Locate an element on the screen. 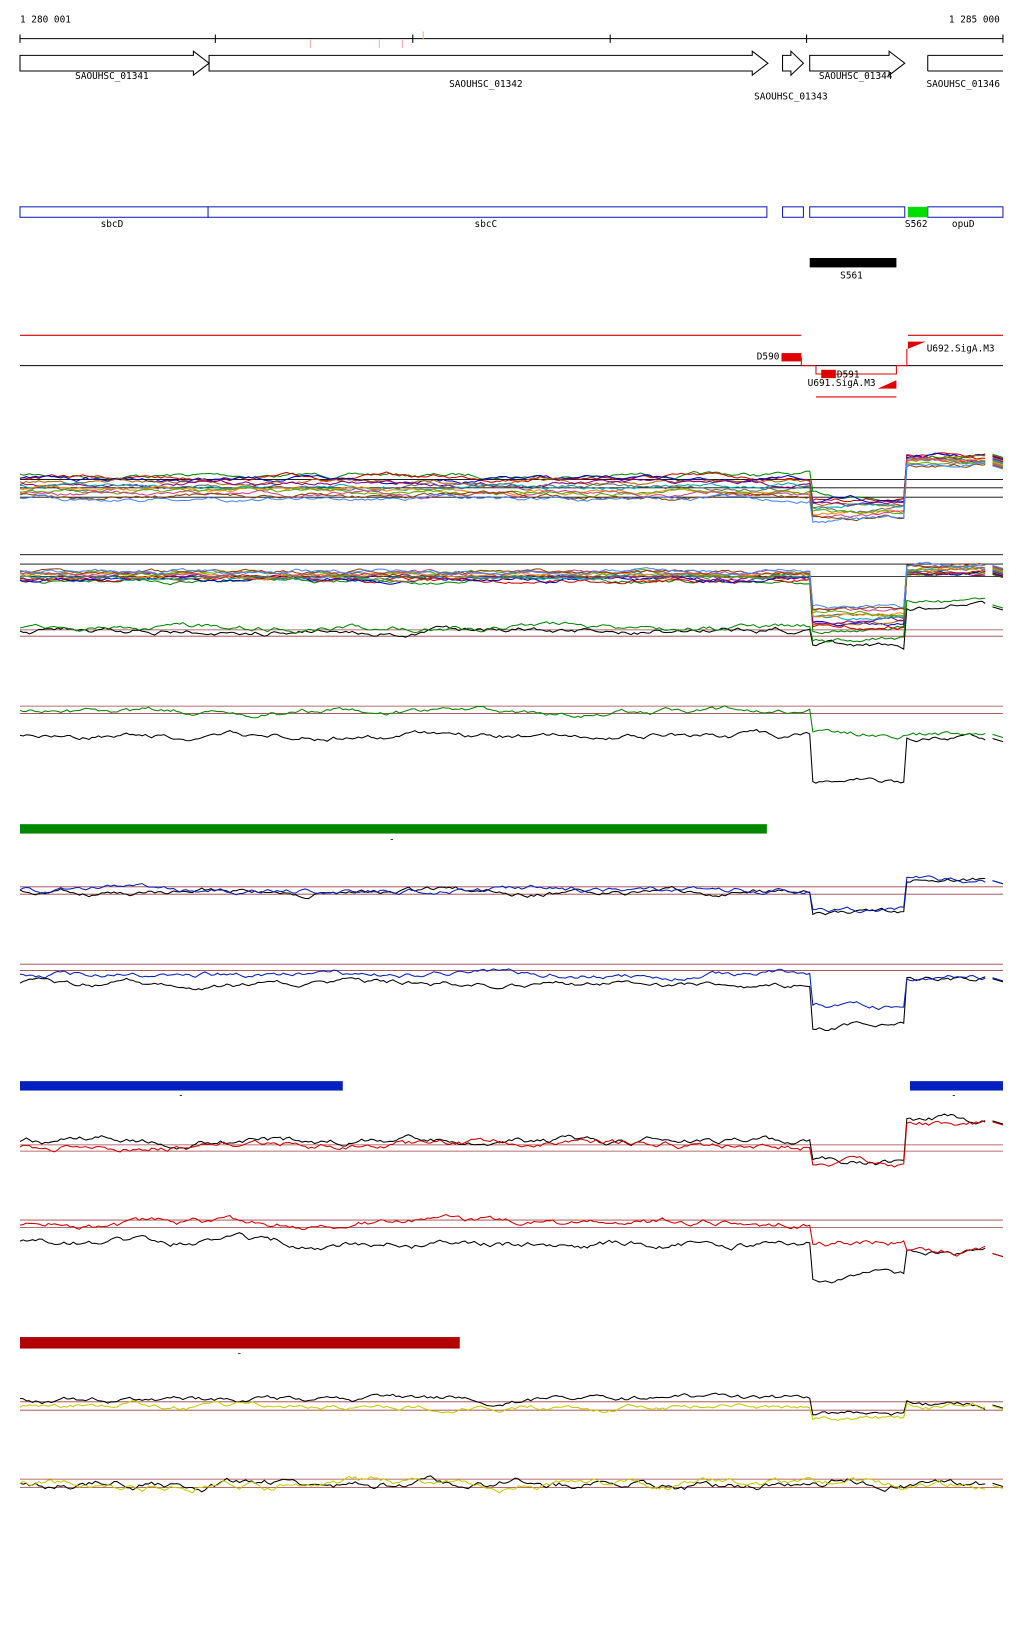 This screenshot has width=1024, height=1640. gene-label: SAOUHSC_01346 is located at coordinates (964, 84).